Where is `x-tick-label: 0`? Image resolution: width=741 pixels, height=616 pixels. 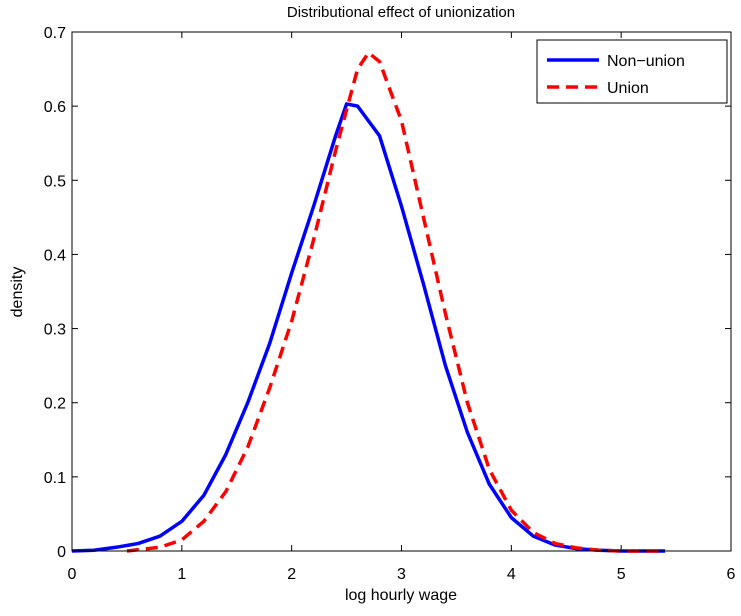
x-tick-label: 0 is located at coordinates (72, 574).